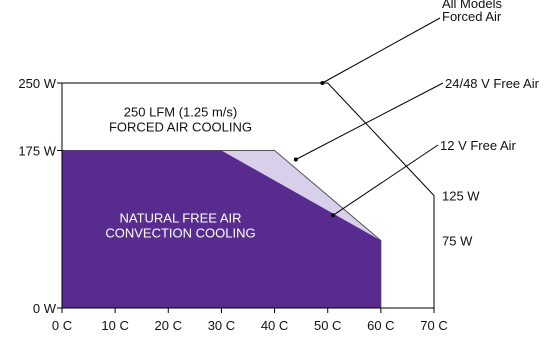 This screenshot has height=343, width=553. Describe the element at coordinates (114, 325) in the screenshot. I see `x-tick-label: 10 C` at that location.